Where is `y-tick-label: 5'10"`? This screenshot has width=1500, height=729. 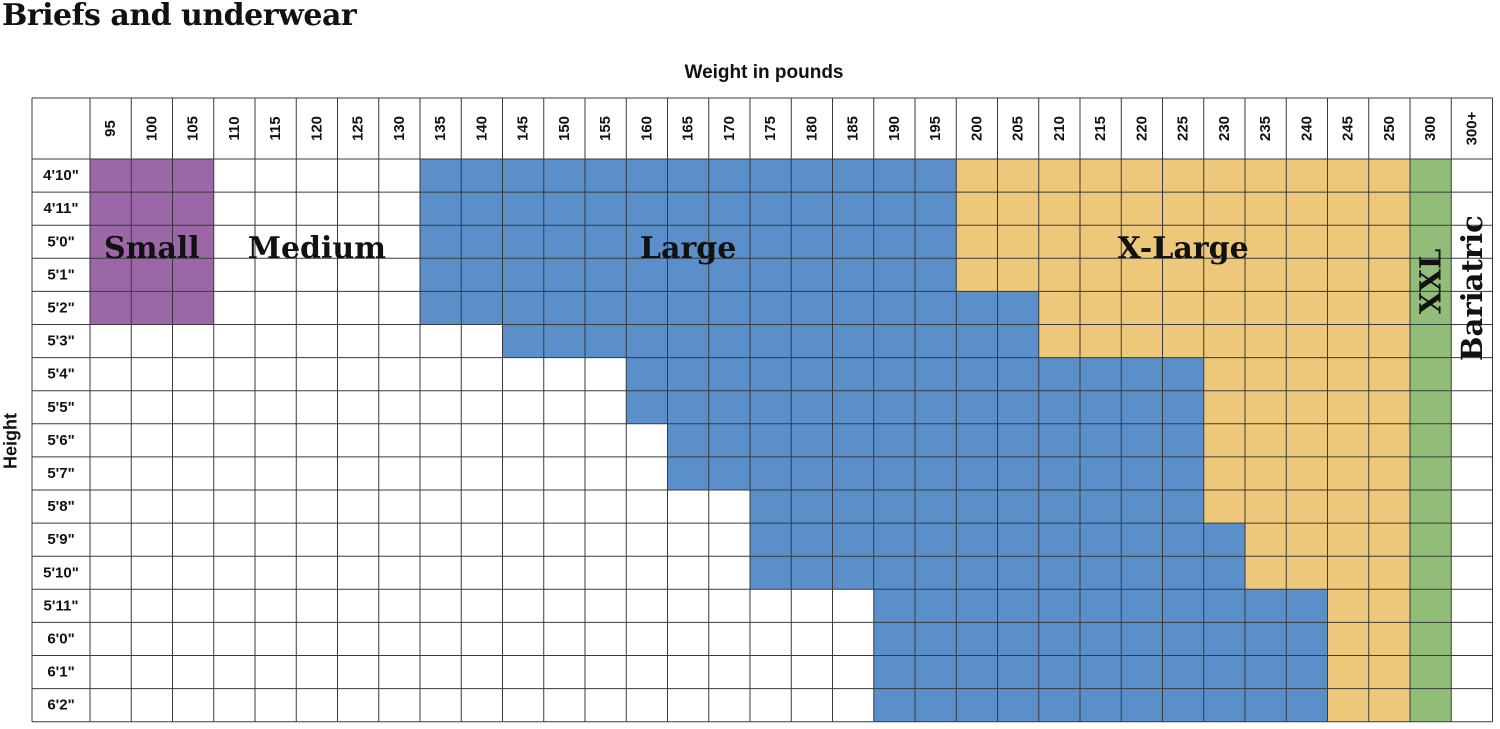
y-tick-label: 5'10" is located at coordinates (61, 572).